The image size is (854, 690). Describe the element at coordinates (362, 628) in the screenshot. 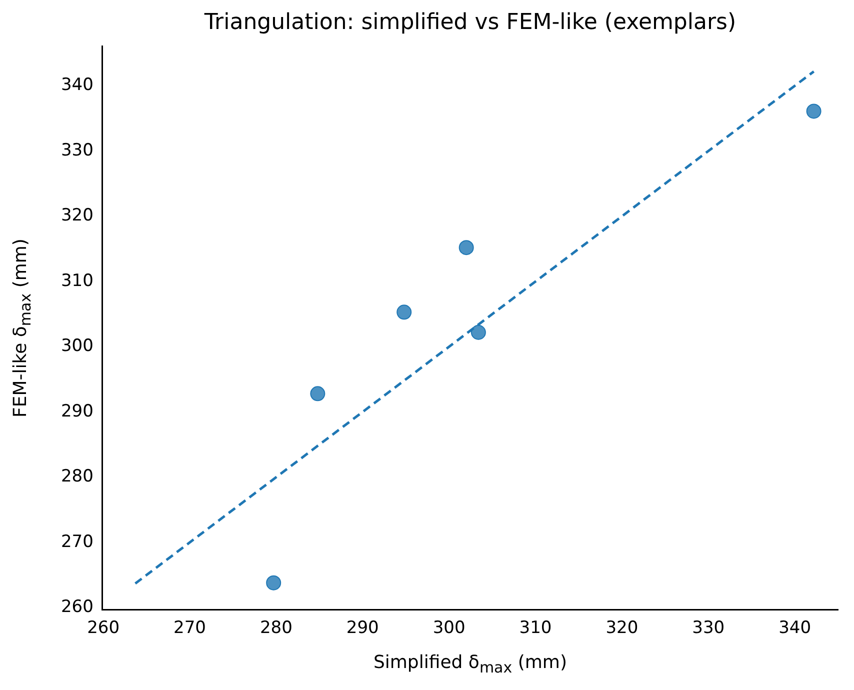

I see `x-tick-label: 290` at that location.